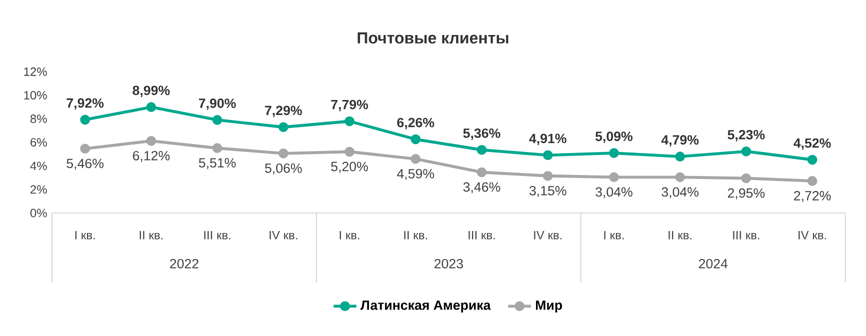 This screenshot has width=866, height=336. What do you see at coordinates (547, 140) in the screenshot?
I see `data-label: 4,91%` at bounding box center [547, 140].